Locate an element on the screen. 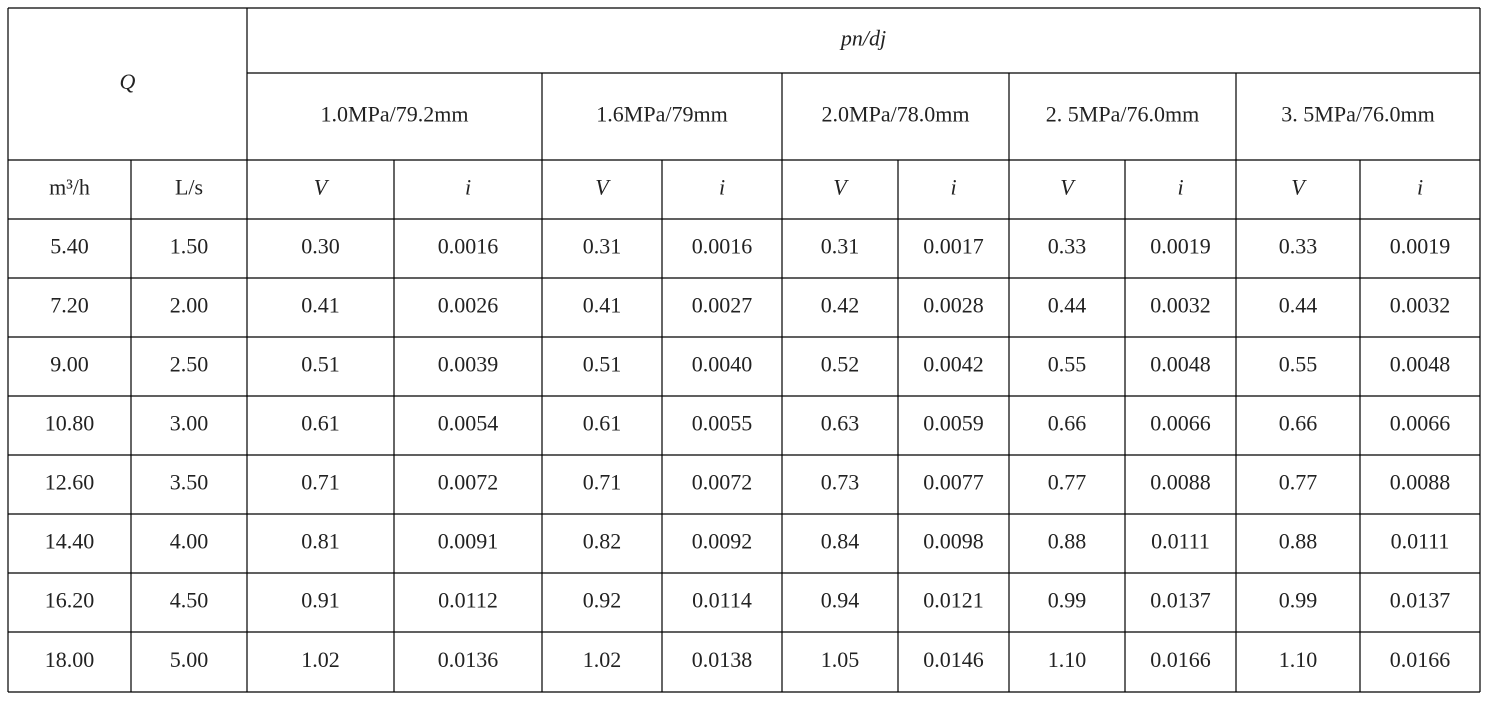 The width and height of the screenshot is (1491, 702). cell: 3.50 is located at coordinates (189, 482).